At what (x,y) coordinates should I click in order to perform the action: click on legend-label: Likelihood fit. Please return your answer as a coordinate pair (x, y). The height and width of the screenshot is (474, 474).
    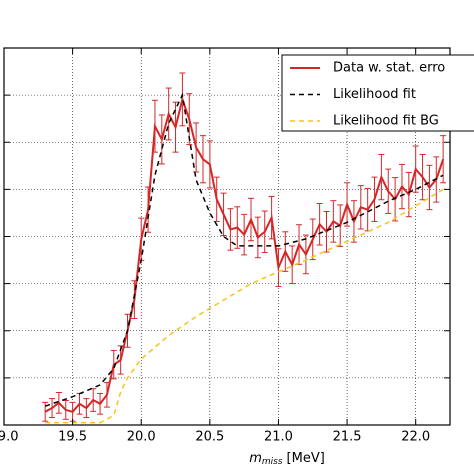
    Looking at the image, I should click on (374, 94).